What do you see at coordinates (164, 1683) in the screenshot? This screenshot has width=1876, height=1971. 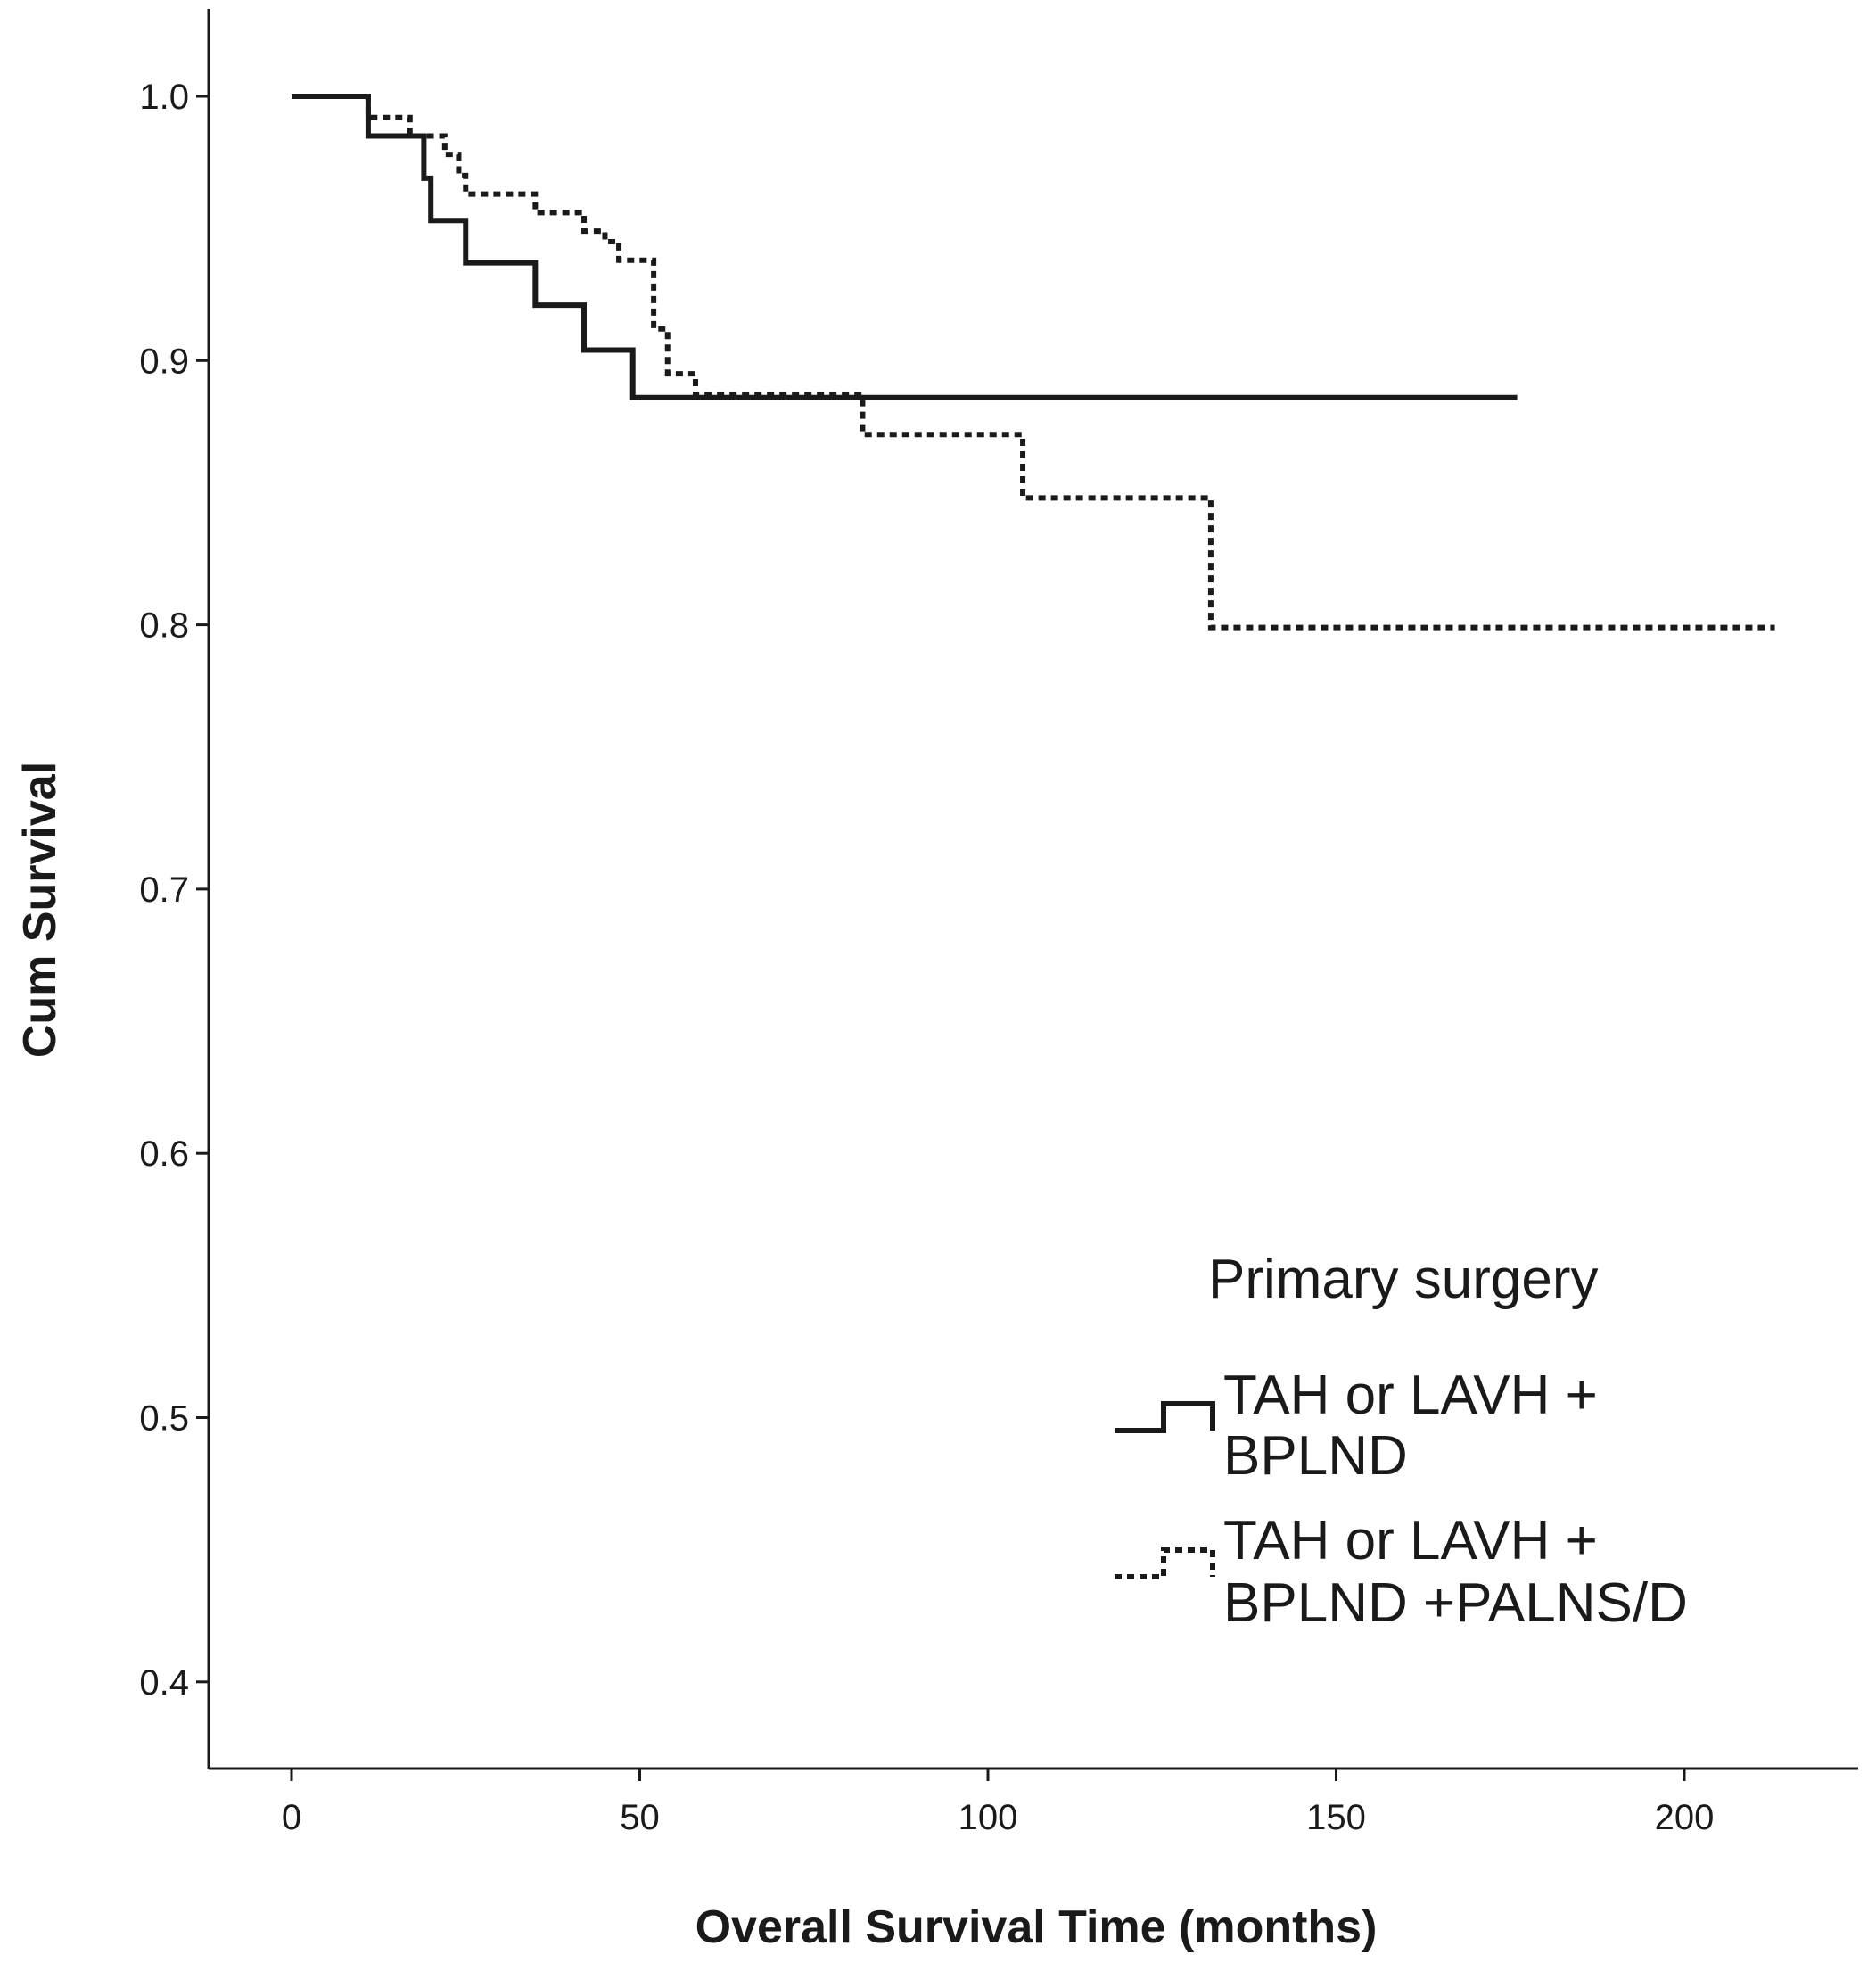 I see `y-tick-label: 0.4` at bounding box center [164, 1683].